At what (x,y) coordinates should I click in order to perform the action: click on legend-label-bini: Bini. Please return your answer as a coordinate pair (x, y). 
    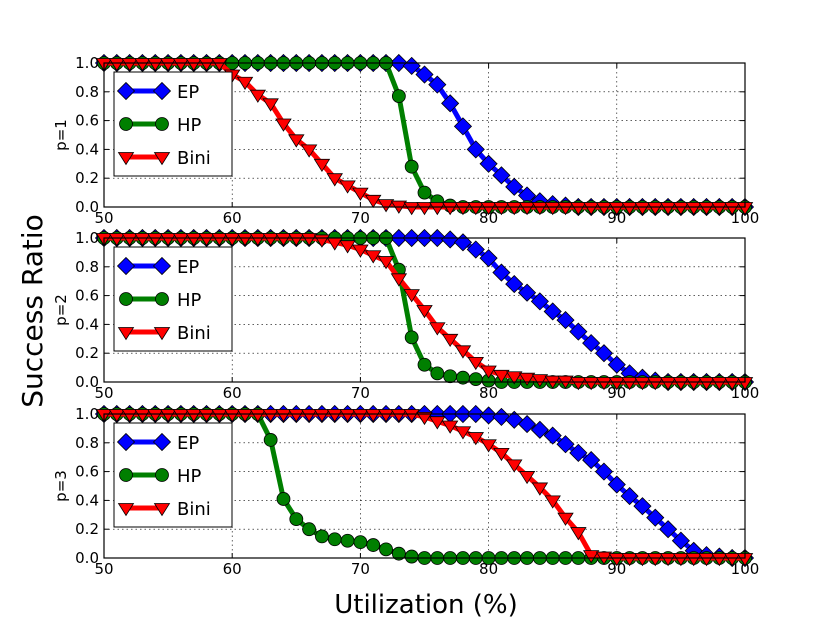
    Looking at the image, I should click on (194, 509).